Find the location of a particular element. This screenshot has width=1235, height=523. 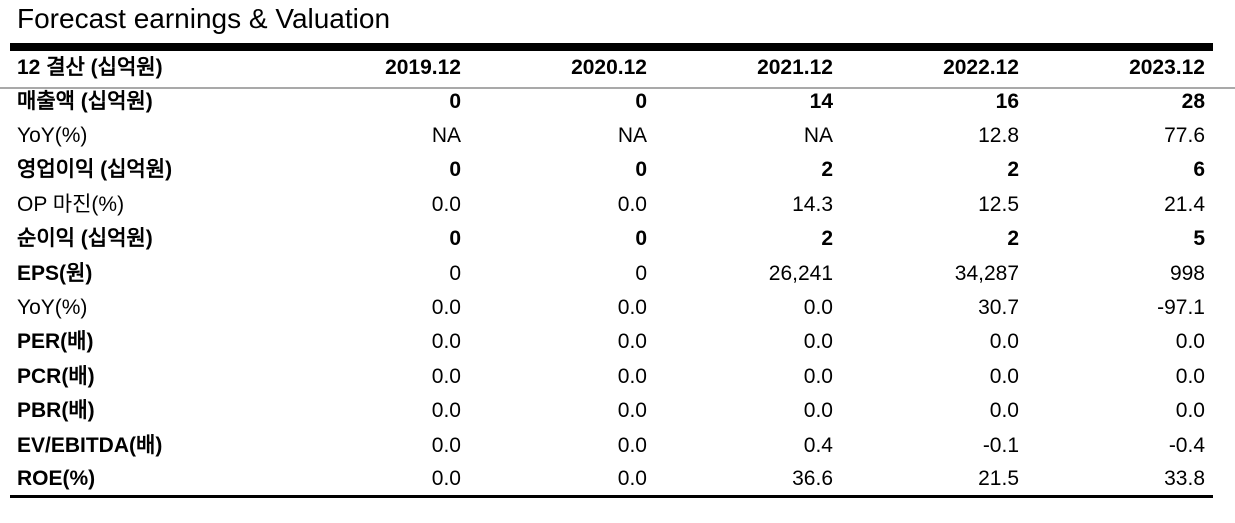

cell-value: 21.4 is located at coordinates (1184, 204).